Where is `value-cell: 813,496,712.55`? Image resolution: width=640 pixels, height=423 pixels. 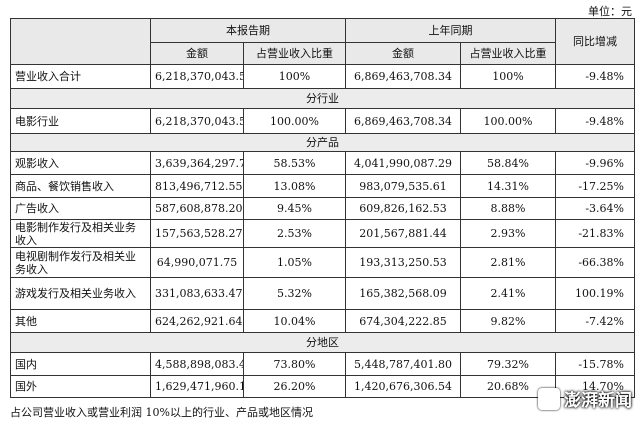 value-cell: 813,496,712.55 is located at coordinates (197, 186).